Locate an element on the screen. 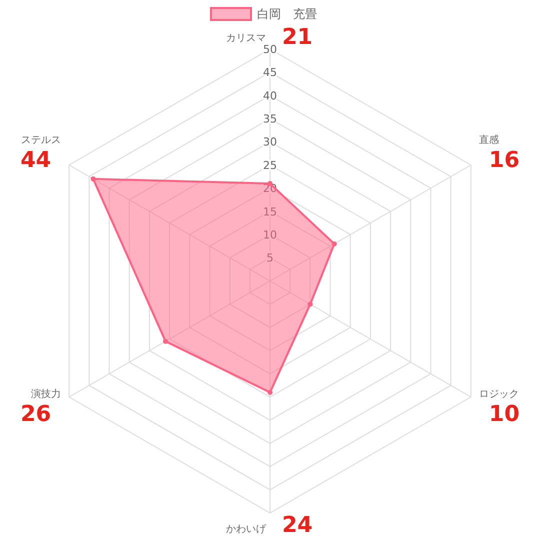 The image size is (540, 540). y-tick-label: 35 is located at coordinates (270, 119).